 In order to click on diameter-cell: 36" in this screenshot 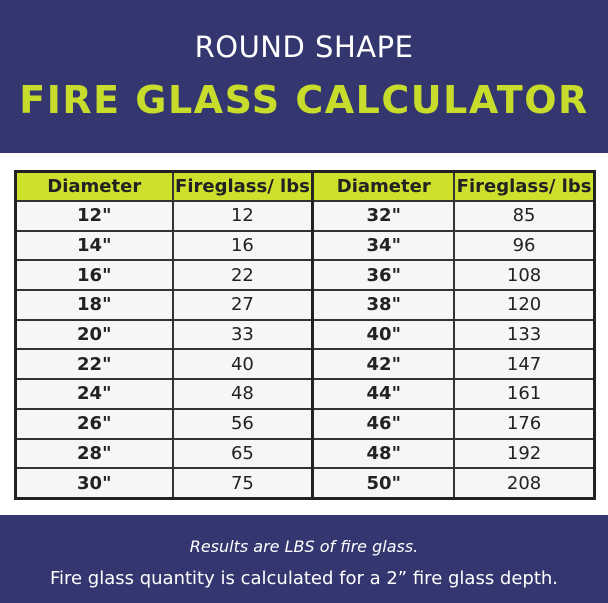, I will do `click(383, 275)`.